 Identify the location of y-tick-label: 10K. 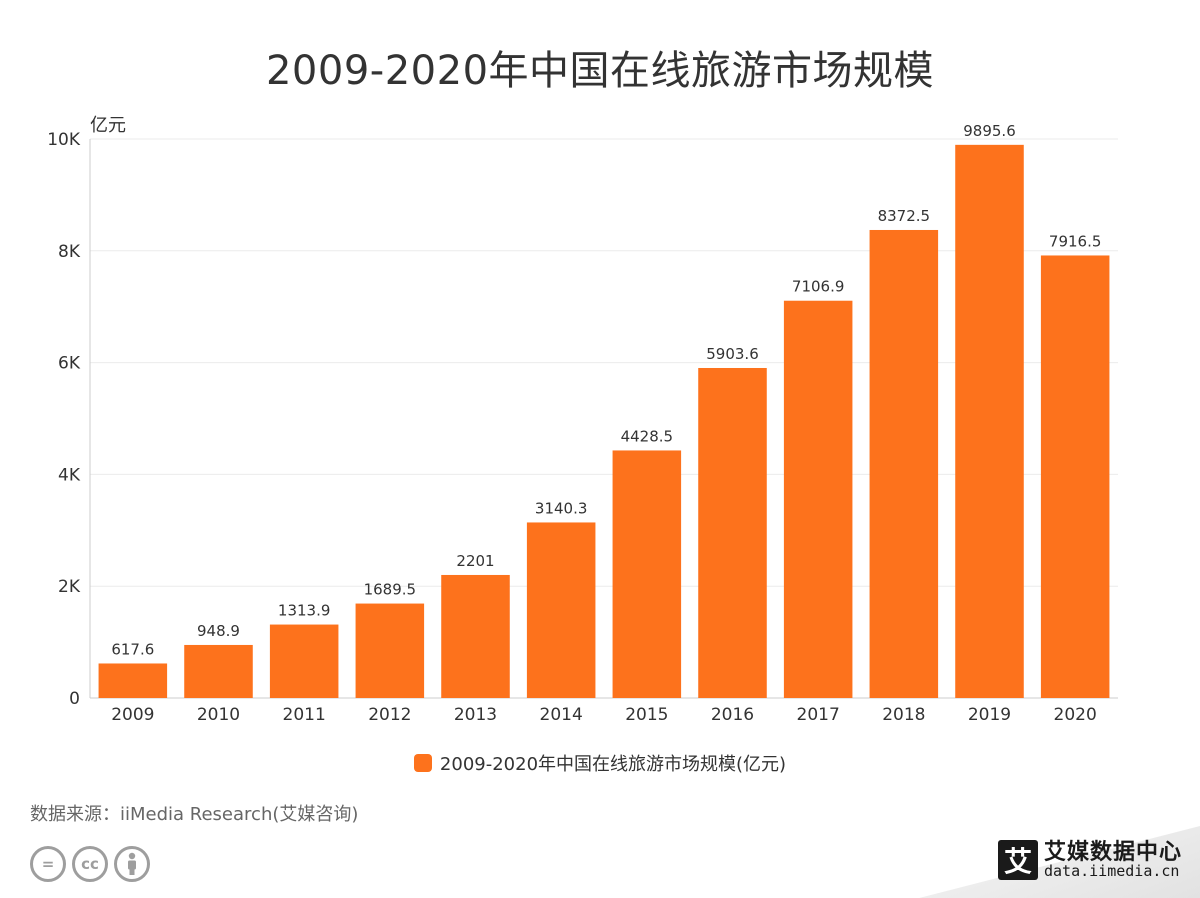
(64, 140).